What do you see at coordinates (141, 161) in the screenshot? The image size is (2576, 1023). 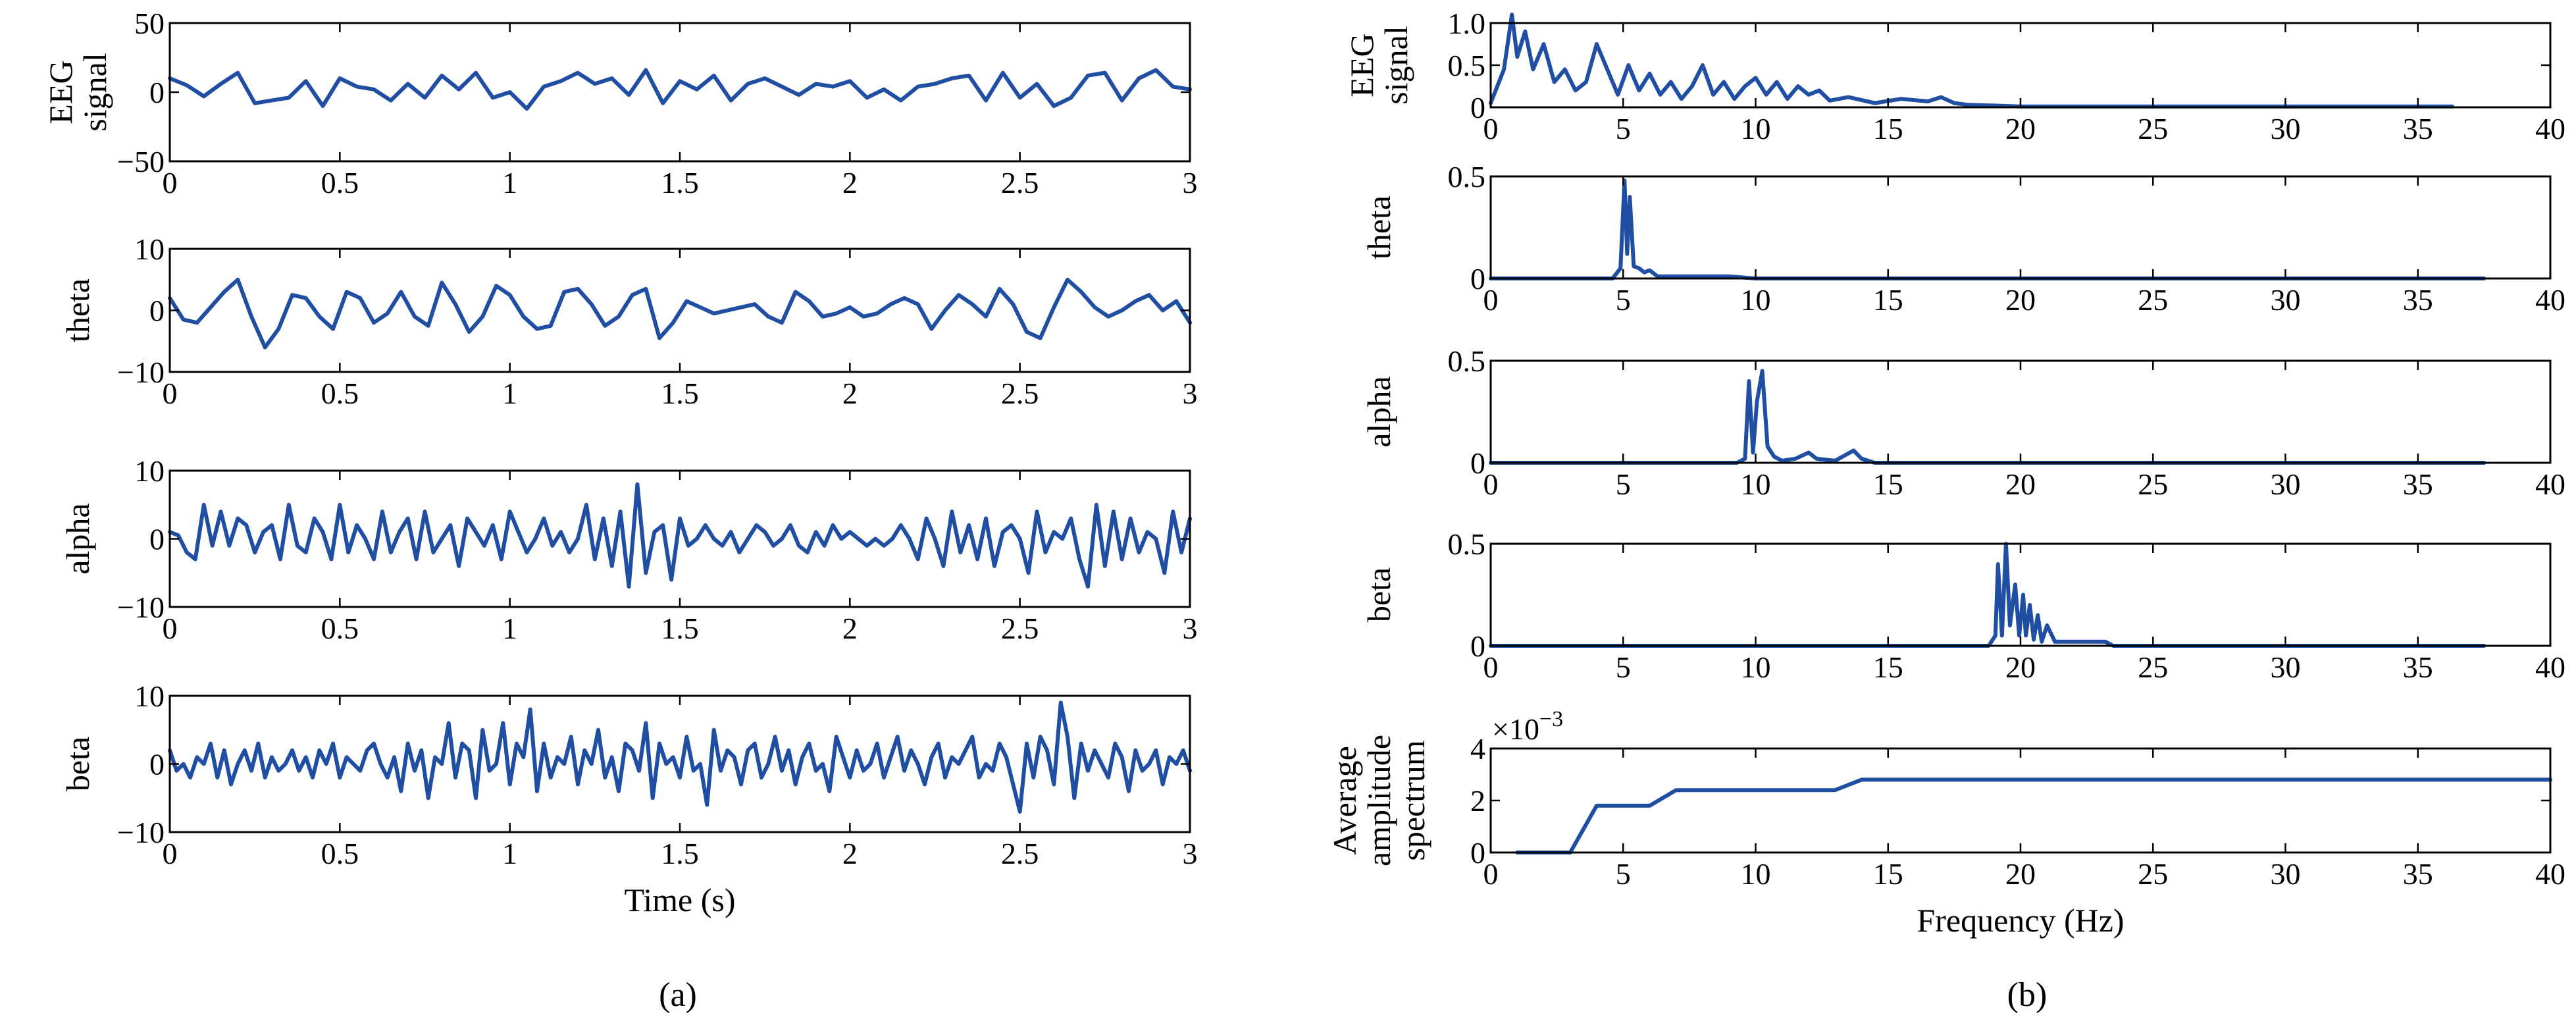 I see `y-tick-label-a-eeg-0: −50` at bounding box center [141, 161].